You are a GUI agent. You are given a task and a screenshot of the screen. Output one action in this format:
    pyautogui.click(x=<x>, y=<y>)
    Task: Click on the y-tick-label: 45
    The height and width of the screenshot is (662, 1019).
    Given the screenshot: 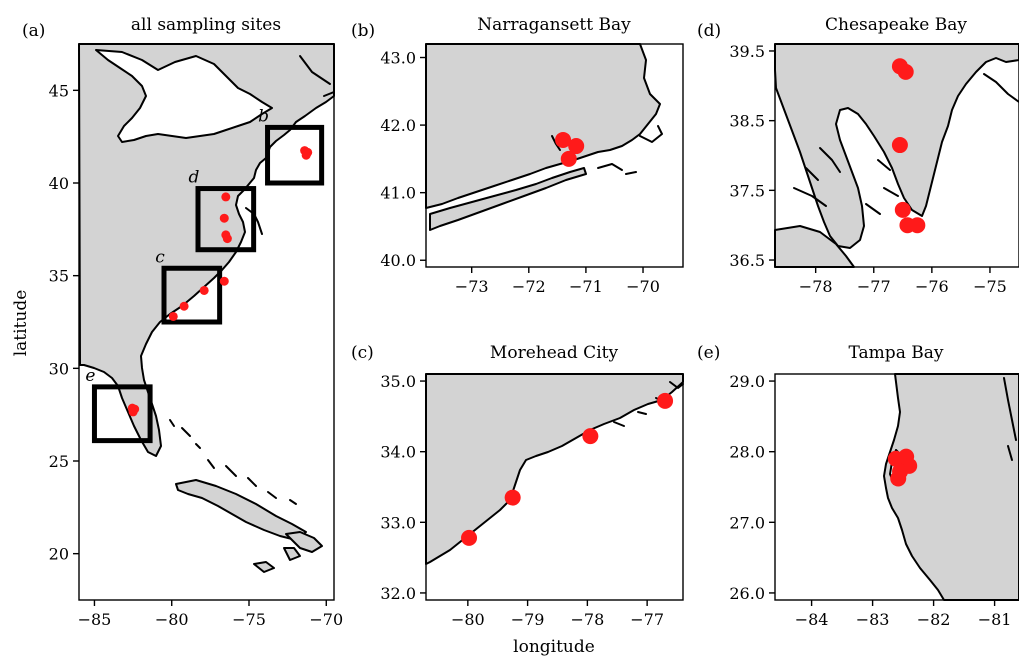 What is the action you would take?
    pyautogui.click(x=59, y=90)
    